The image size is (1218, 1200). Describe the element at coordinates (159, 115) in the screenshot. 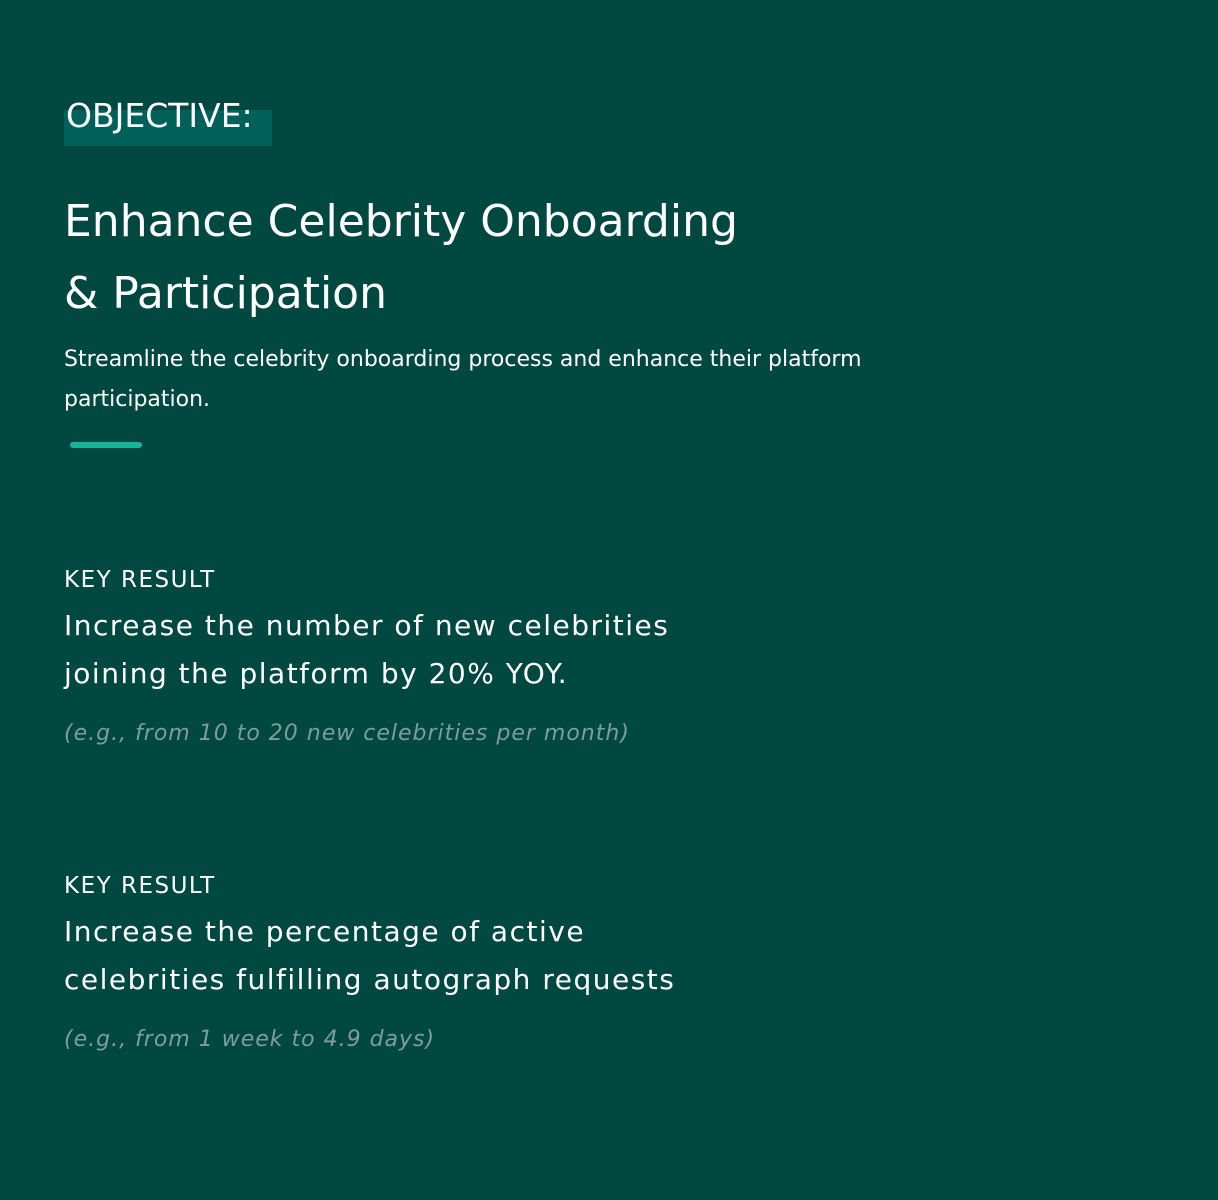

I see `objective-tag-label: OBJECTIVE:` at that location.